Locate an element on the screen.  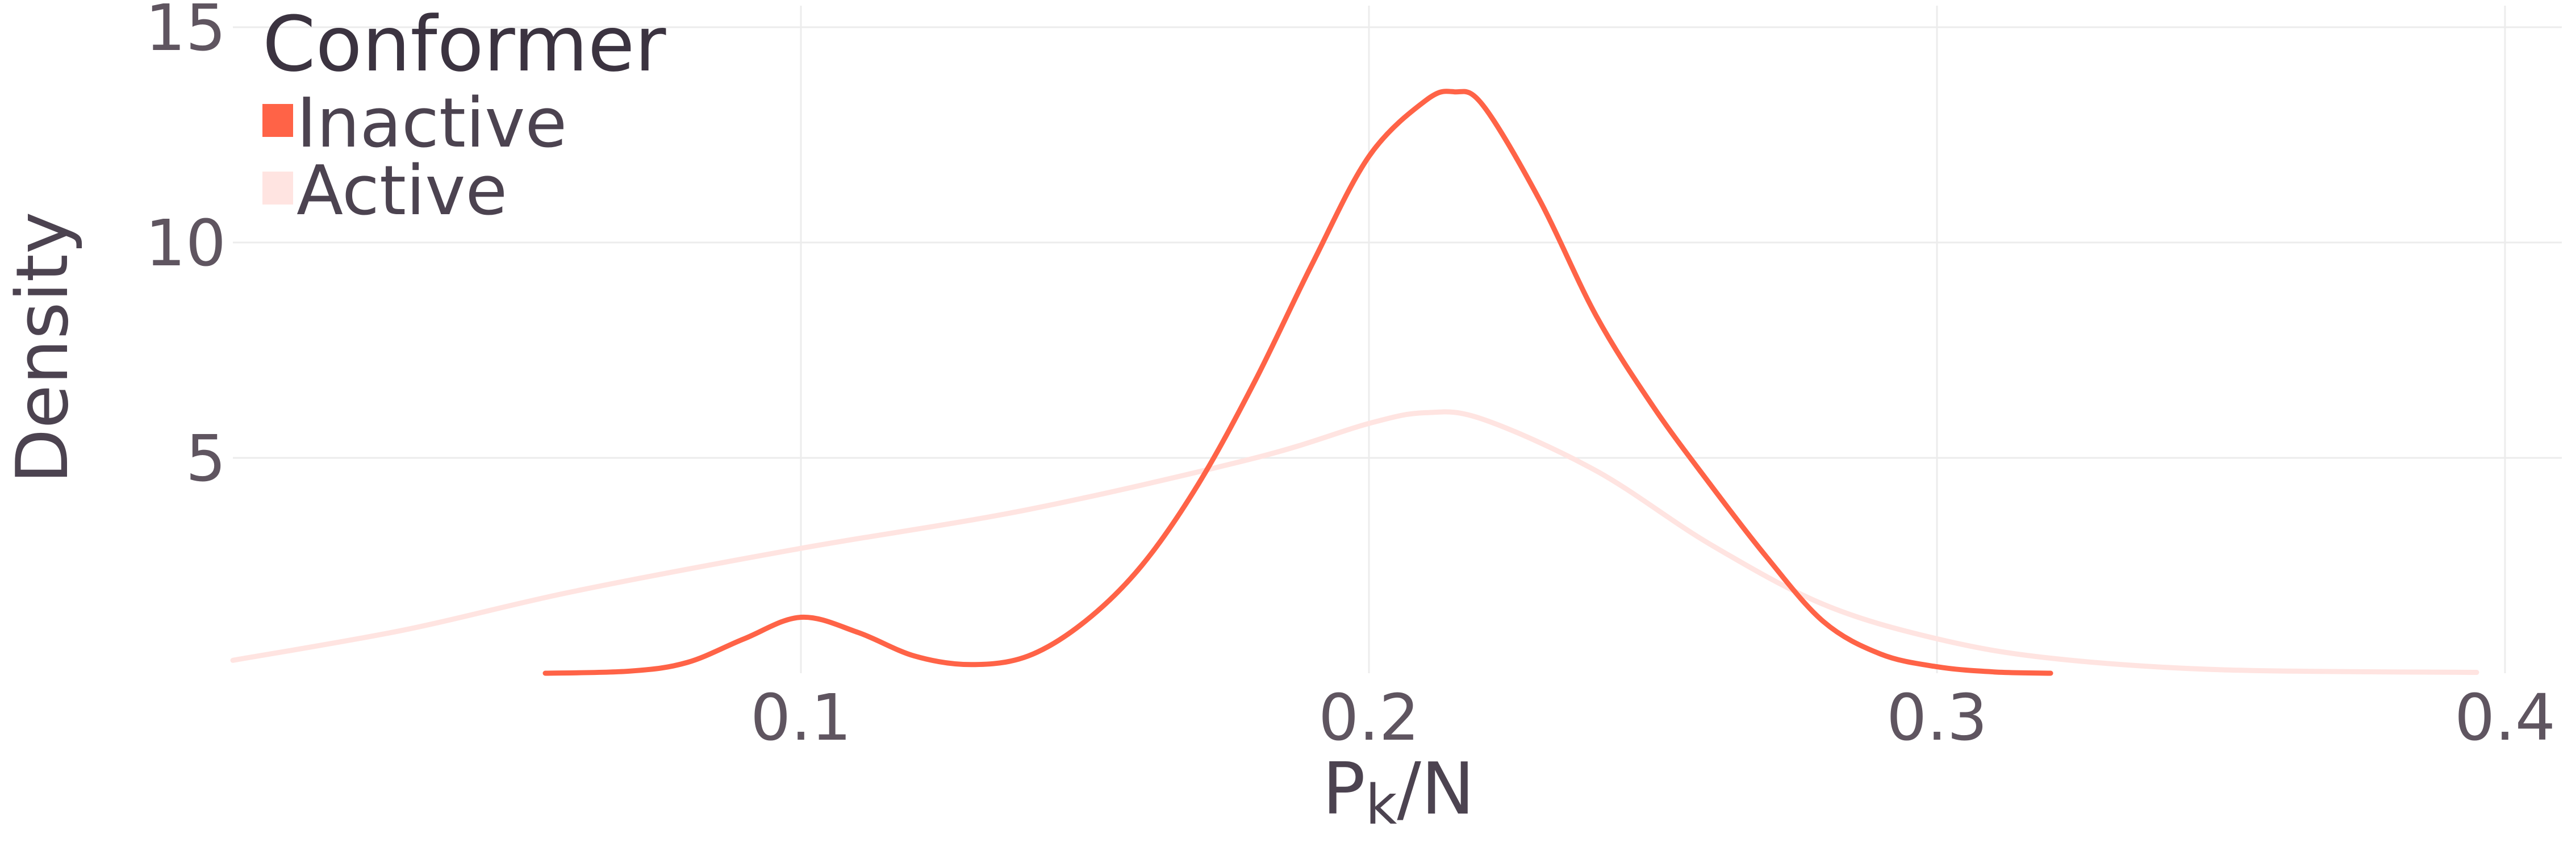
x-axis-title-subscript: k is located at coordinates (1382, 805).